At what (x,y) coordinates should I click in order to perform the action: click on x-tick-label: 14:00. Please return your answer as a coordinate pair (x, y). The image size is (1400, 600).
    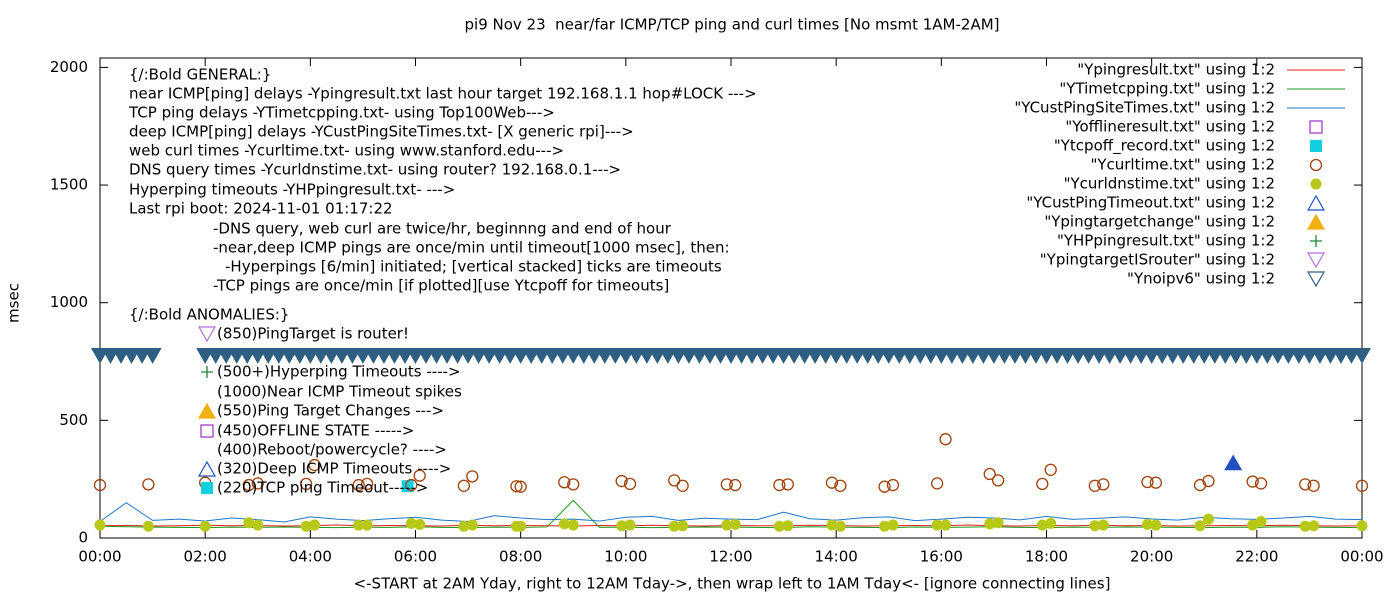
    Looking at the image, I should click on (836, 557).